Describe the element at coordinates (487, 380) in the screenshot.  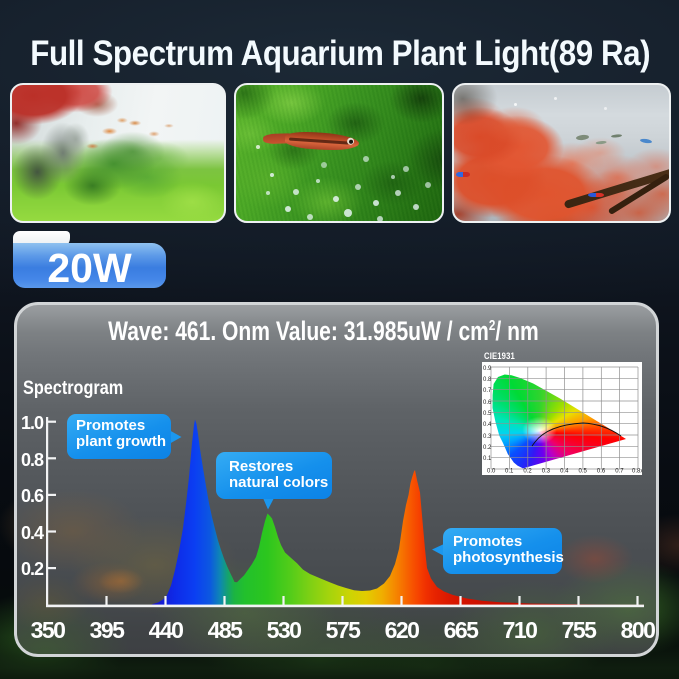
I see `svg-text: 0.8` at that location.